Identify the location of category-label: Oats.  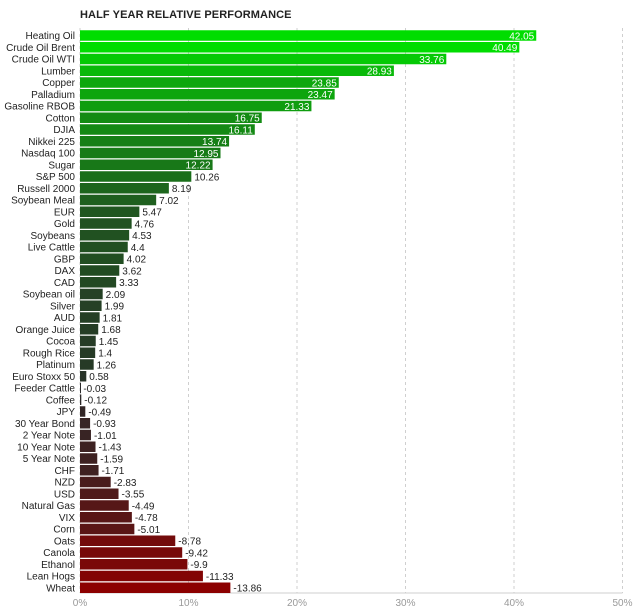
(64, 541).